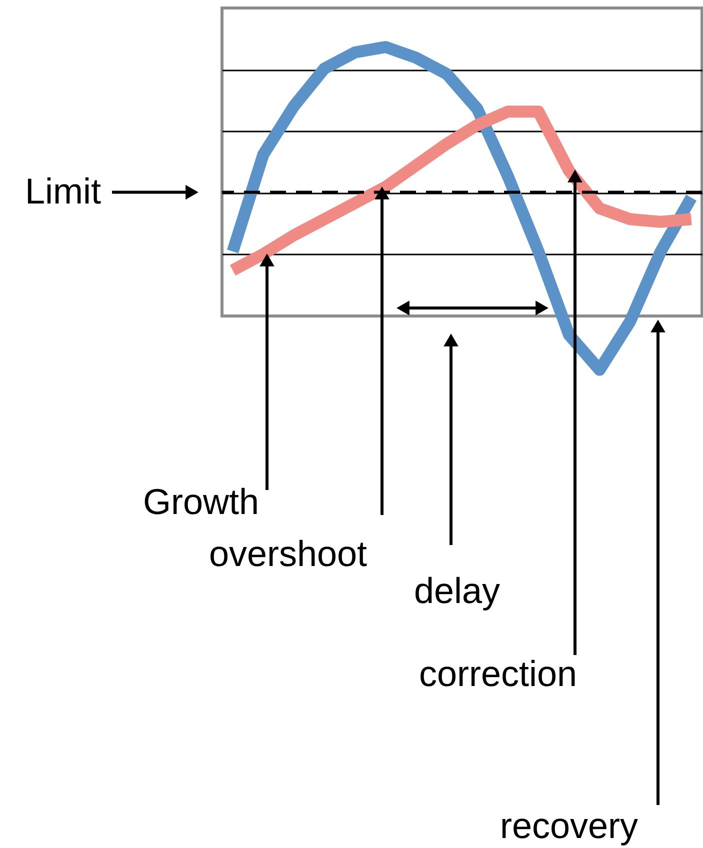  Describe the element at coordinates (63, 191) in the screenshot. I see `ref-line-label: Limit` at that location.